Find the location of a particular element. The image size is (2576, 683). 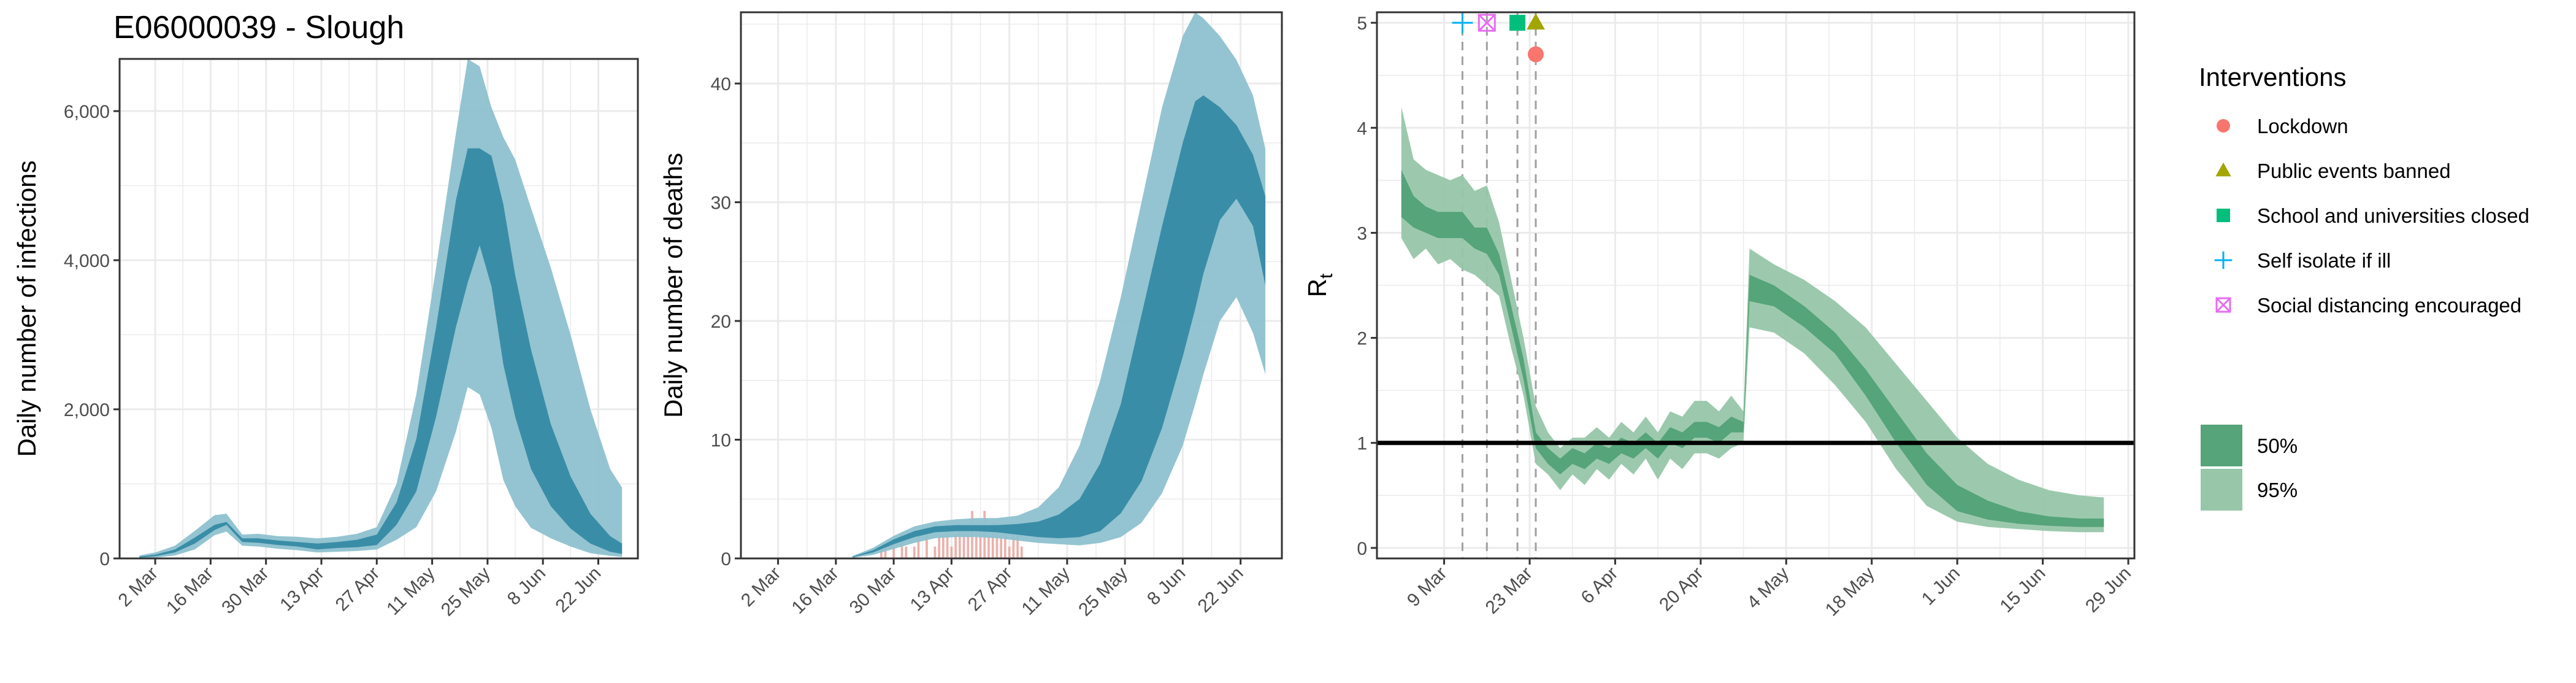

legend-item-label: Self isolate if ill is located at coordinates (2324, 260).